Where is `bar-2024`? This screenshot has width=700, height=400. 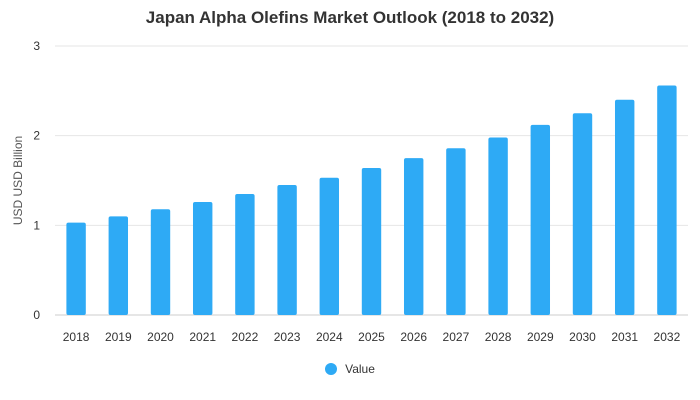
bar-2024 is located at coordinates (329, 246).